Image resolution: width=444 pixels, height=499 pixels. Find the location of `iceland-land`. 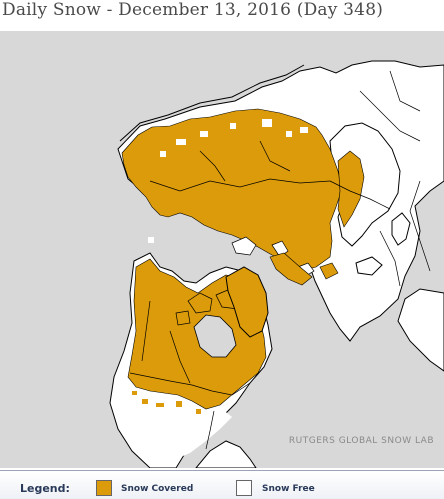

iceland-land is located at coordinates (369, 266).